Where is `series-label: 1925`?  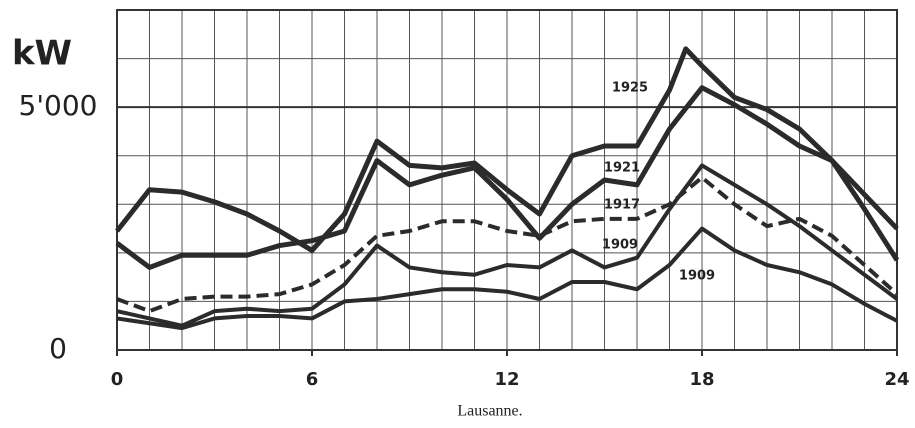
series-label: 1925 is located at coordinates (630, 88).